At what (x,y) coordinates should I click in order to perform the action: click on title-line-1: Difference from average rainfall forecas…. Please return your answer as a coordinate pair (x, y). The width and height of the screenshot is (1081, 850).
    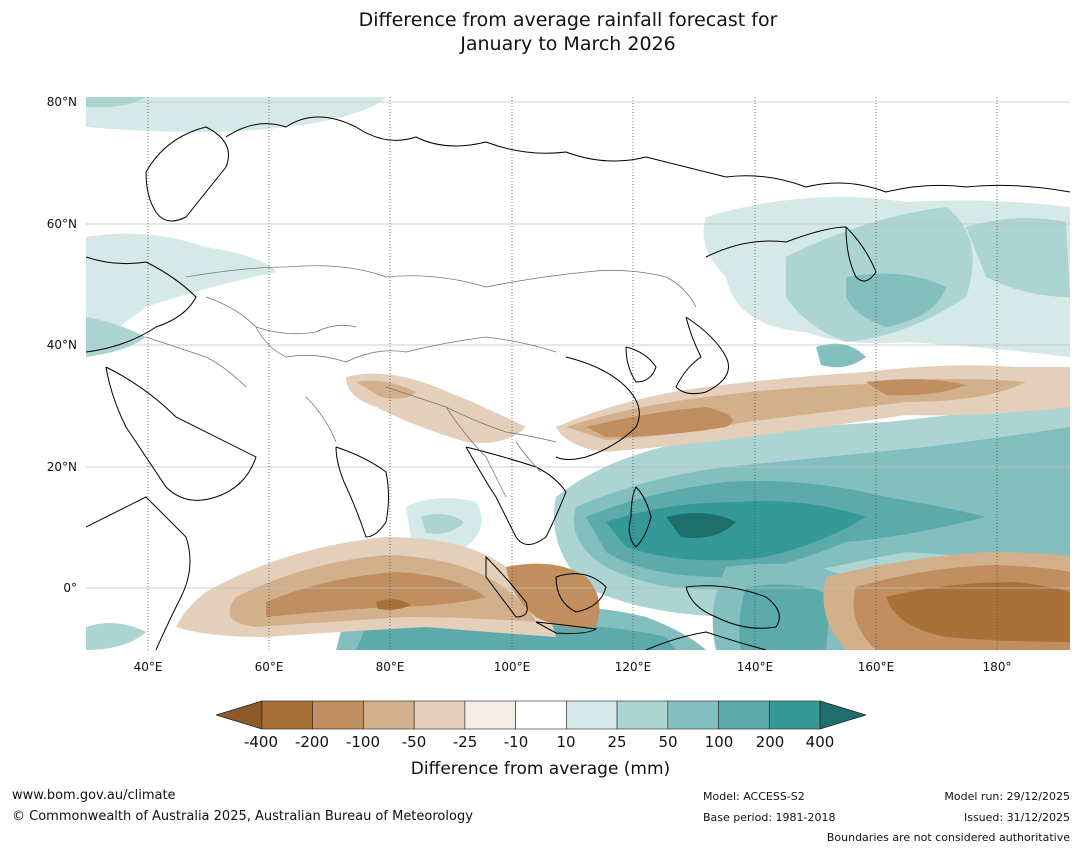
    Looking at the image, I should click on (568, 20).